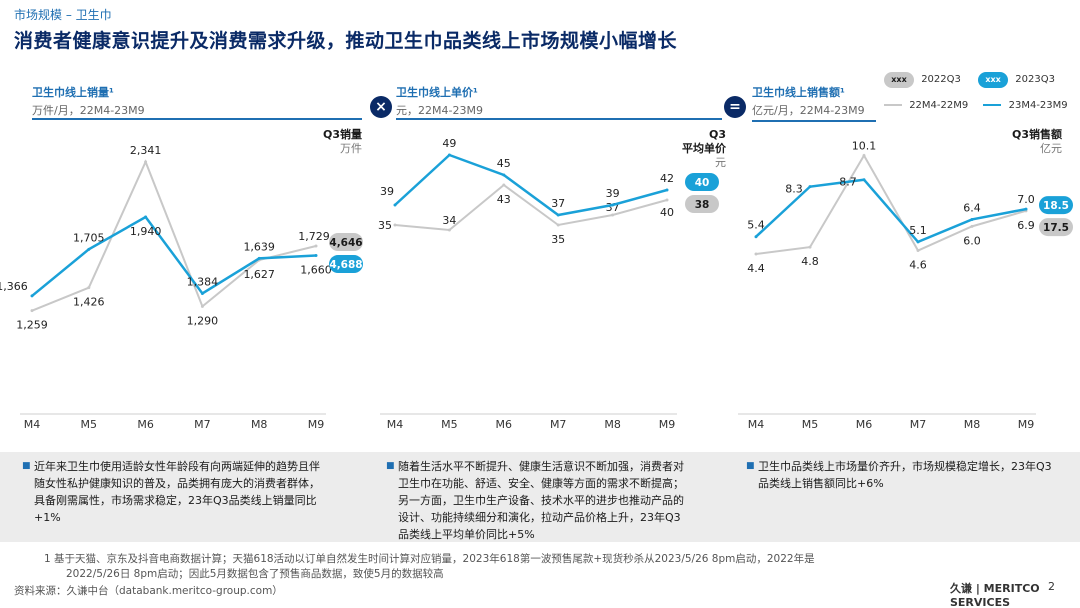 The width and height of the screenshot is (1080, 608). Describe the element at coordinates (992, 105) in the screenshot. I see `legend-line-2023` at that location.